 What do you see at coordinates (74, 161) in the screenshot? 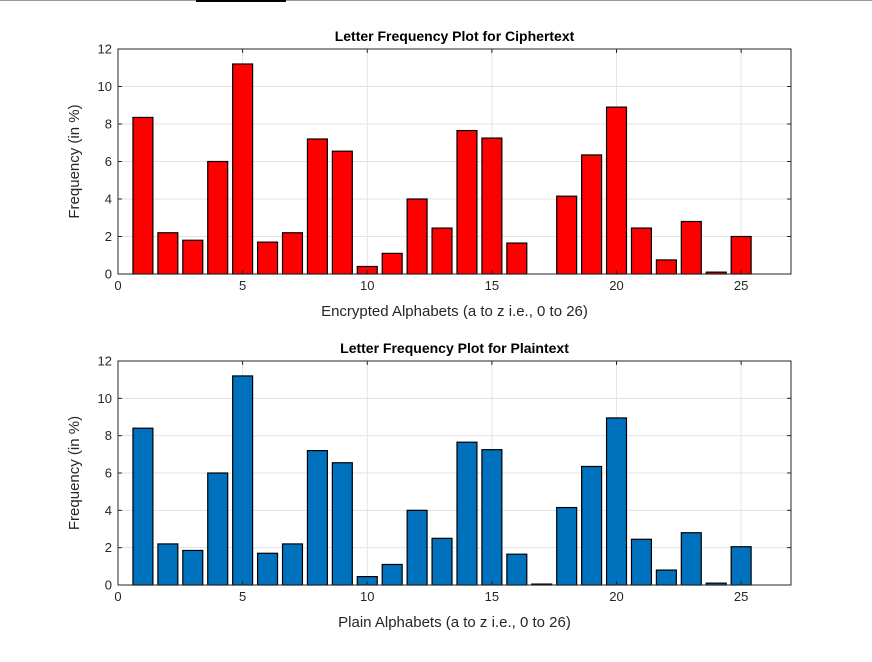
I see `cipher-y-axis-label: Frequency (in %)` at bounding box center [74, 161].